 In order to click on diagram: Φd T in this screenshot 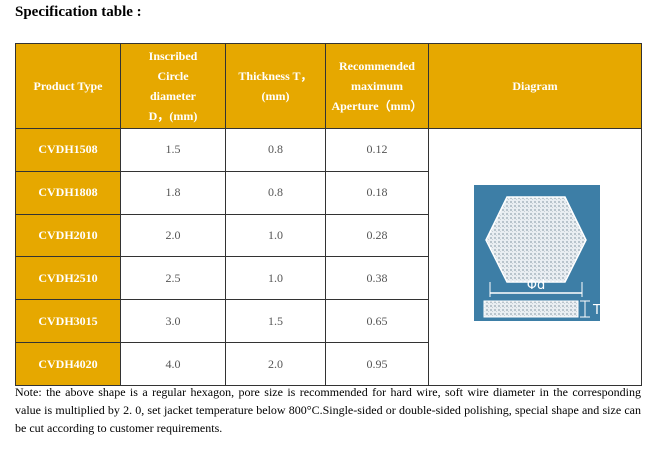, I will do `click(537, 253)`.